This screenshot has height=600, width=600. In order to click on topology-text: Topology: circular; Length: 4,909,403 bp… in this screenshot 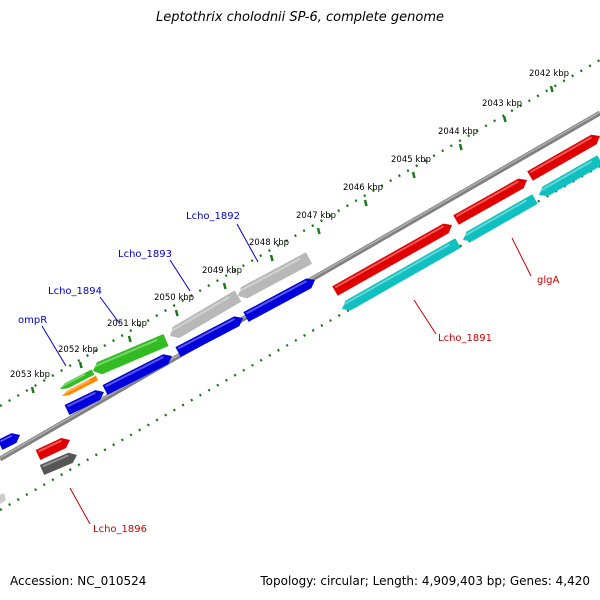, I will do `click(425, 581)`.